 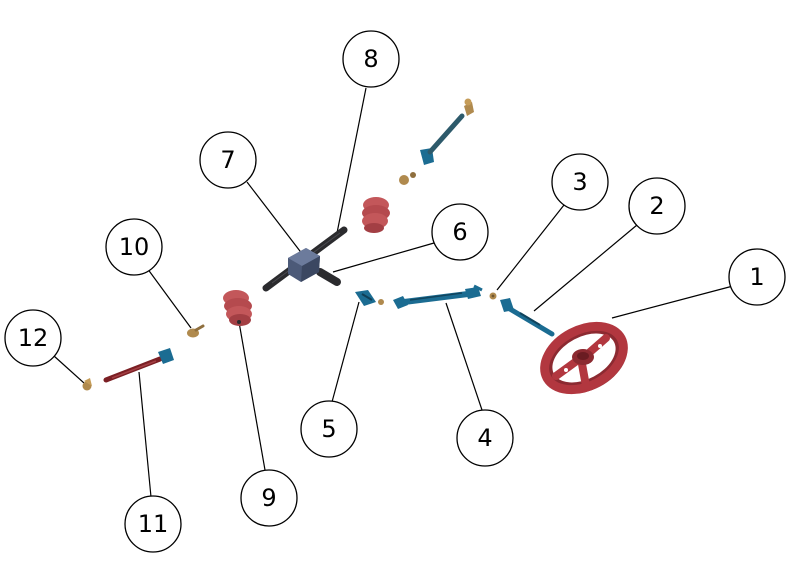 I want to click on rack-housing, so click(x=304, y=265).